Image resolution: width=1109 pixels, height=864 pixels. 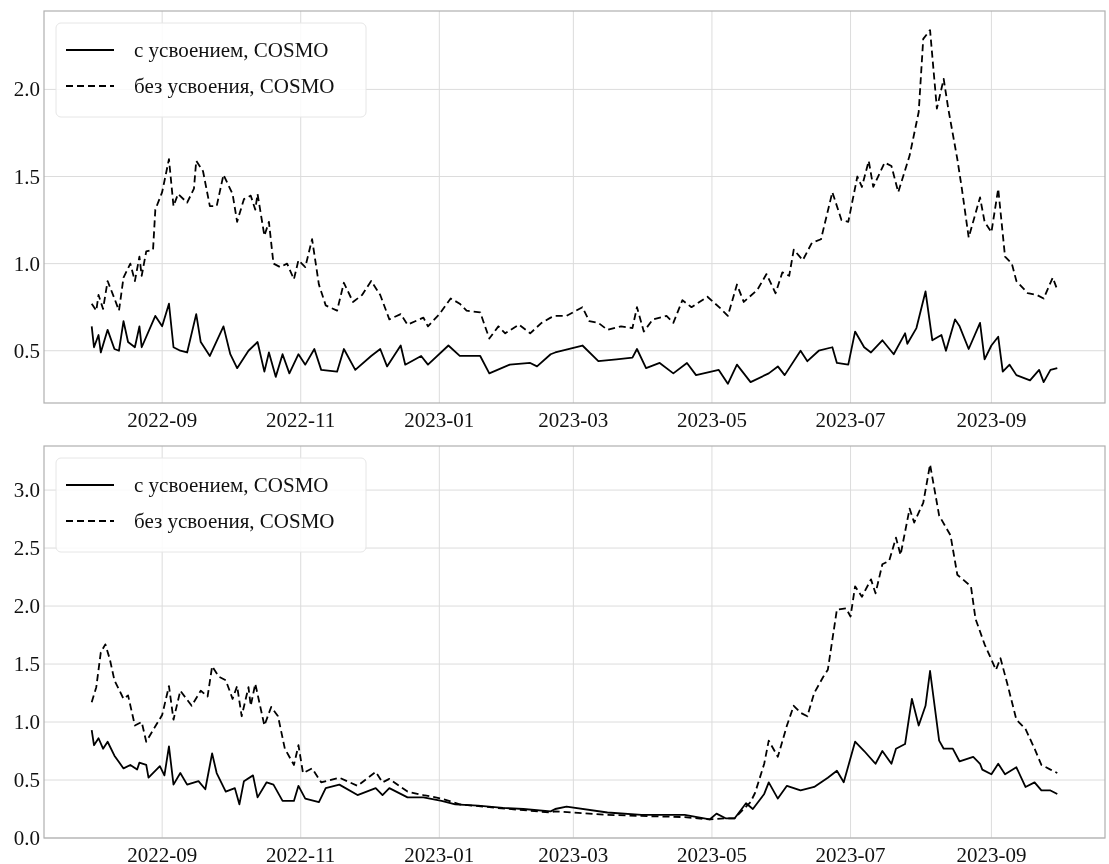 I want to click on line-series, so click(x=574, y=337).